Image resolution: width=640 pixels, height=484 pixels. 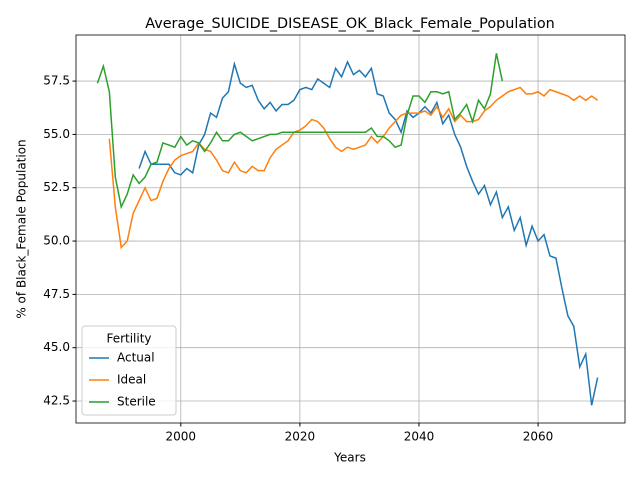 I want to click on legend-box, so click(x=129, y=370).